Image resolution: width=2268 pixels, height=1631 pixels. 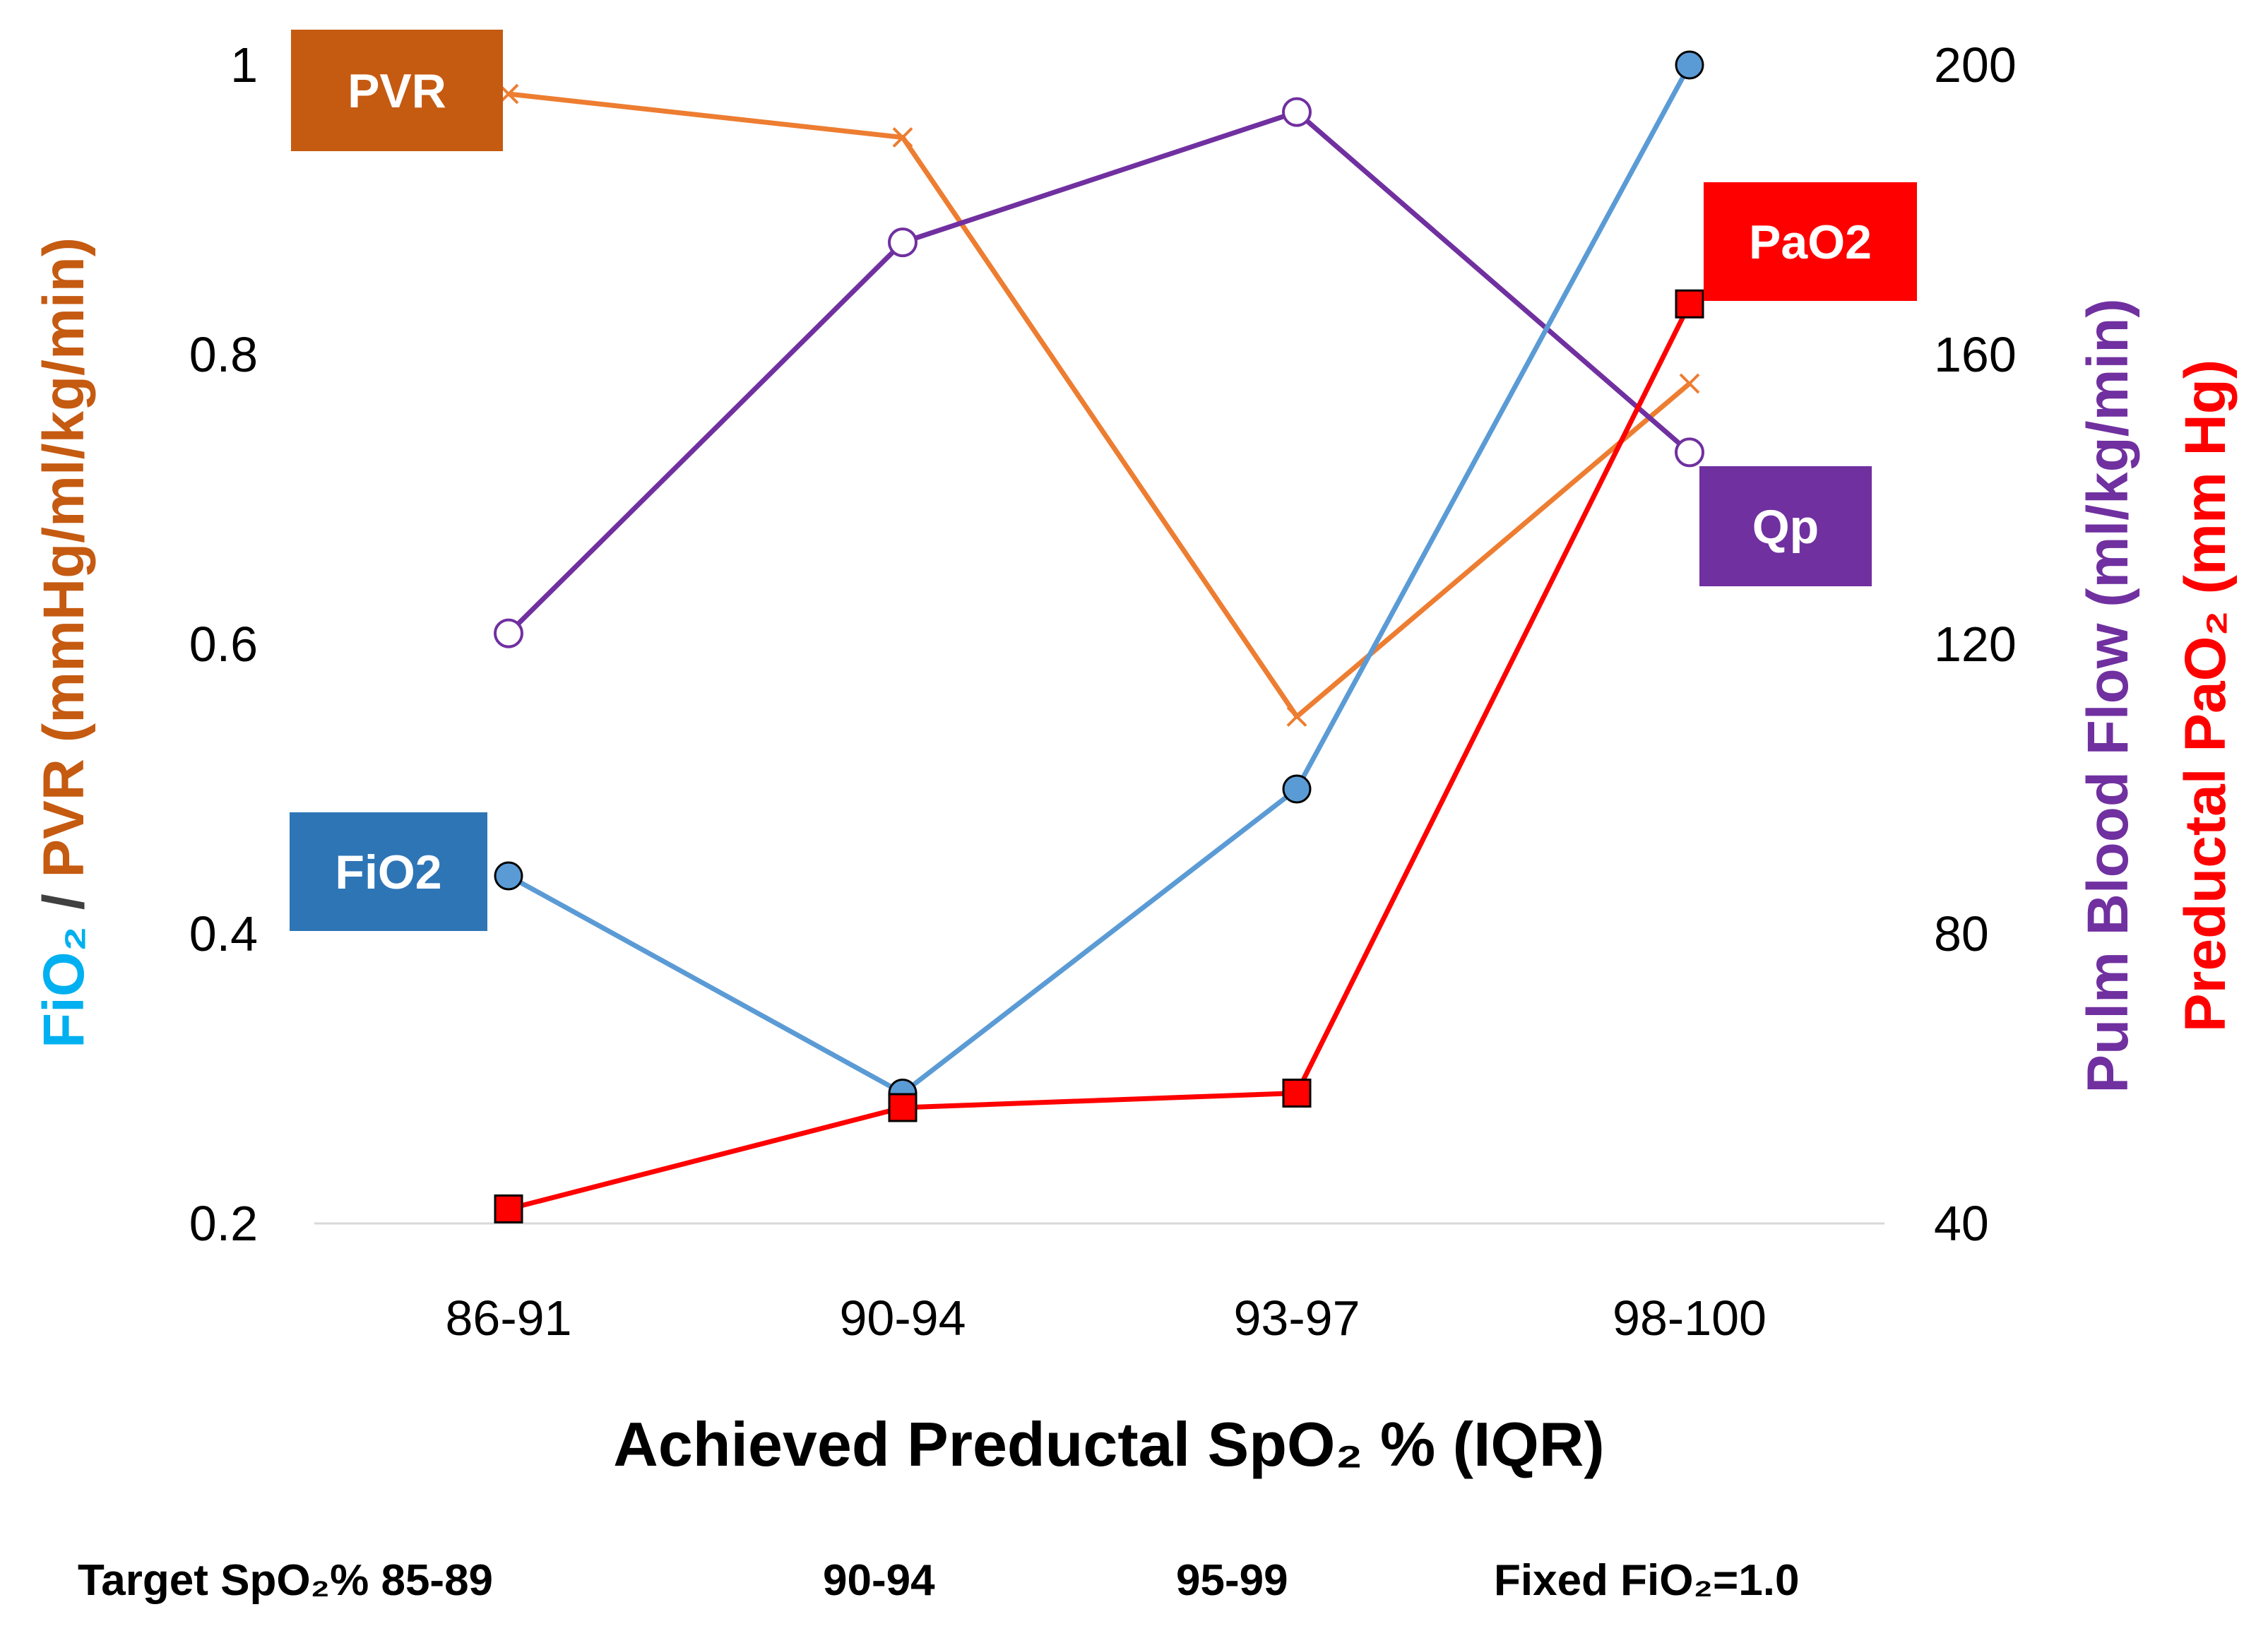 I want to click on y-left-tick-label: 0.8, so click(x=223, y=354).